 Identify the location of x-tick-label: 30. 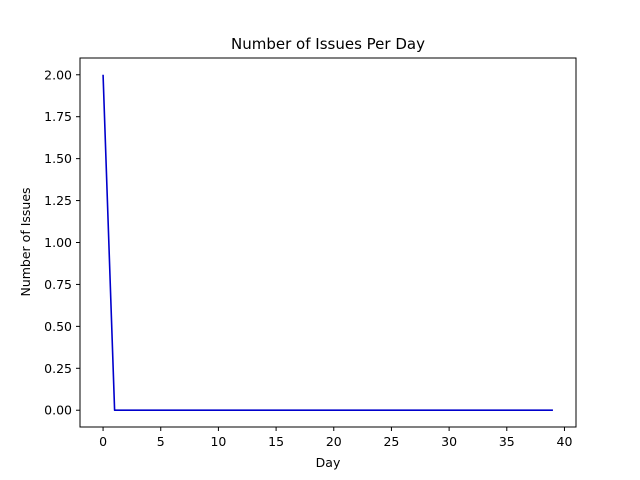
(449, 441).